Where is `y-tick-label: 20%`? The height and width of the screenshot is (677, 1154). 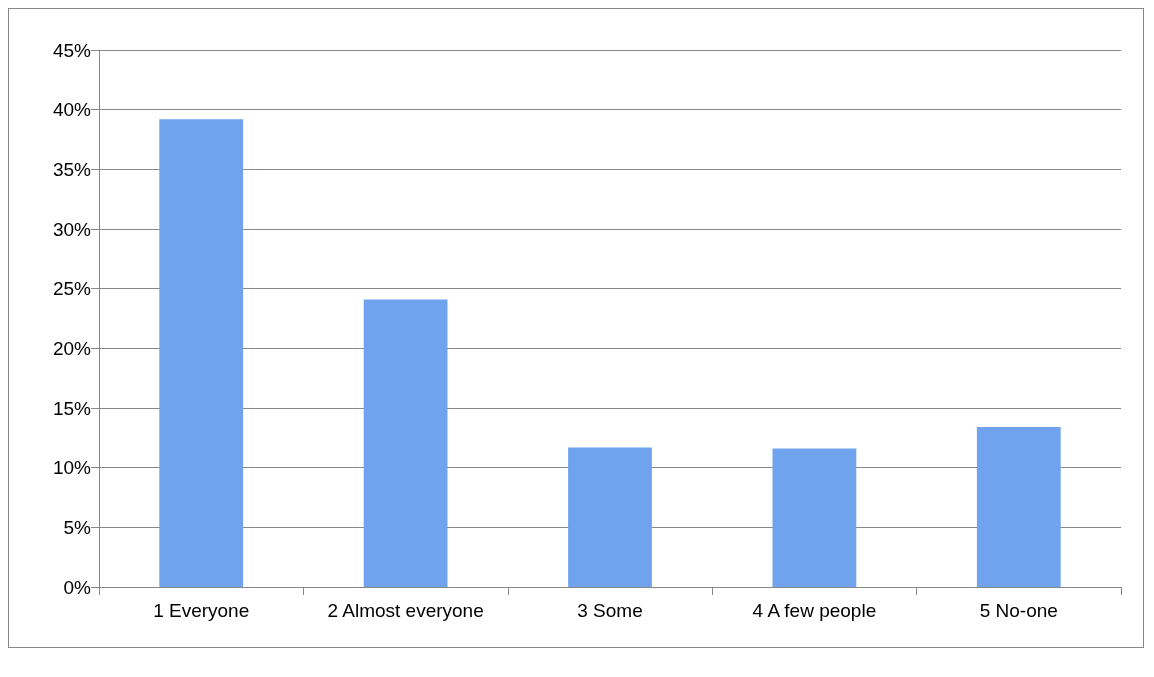 y-tick-label: 20% is located at coordinates (72, 348).